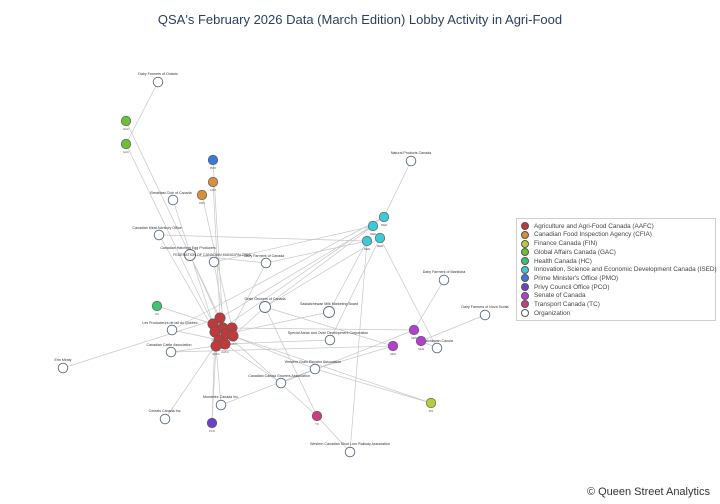  Describe the element at coordinates (397, 189) in the screenshot. I see `edge-npc-ised1` at that location.